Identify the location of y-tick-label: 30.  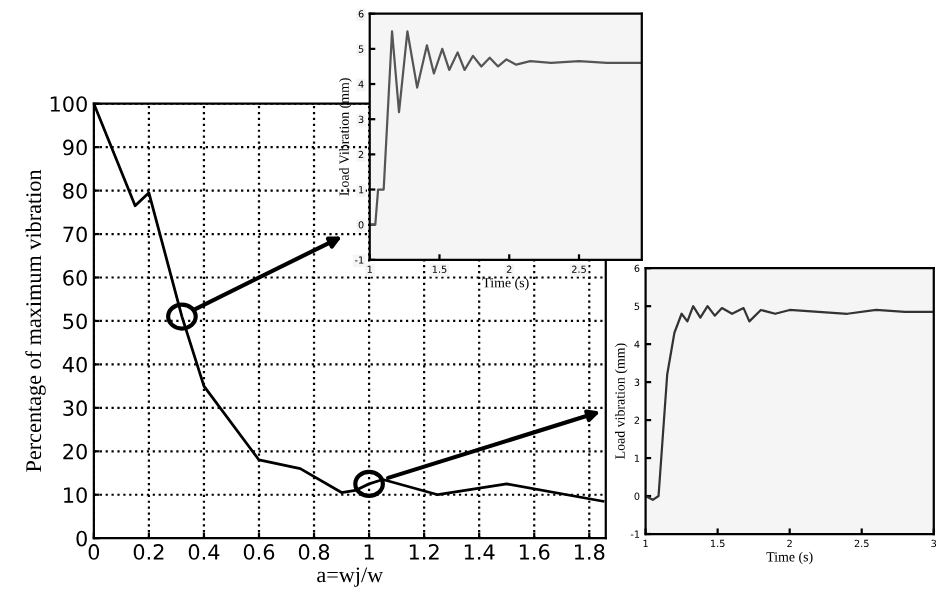
(75, 408).